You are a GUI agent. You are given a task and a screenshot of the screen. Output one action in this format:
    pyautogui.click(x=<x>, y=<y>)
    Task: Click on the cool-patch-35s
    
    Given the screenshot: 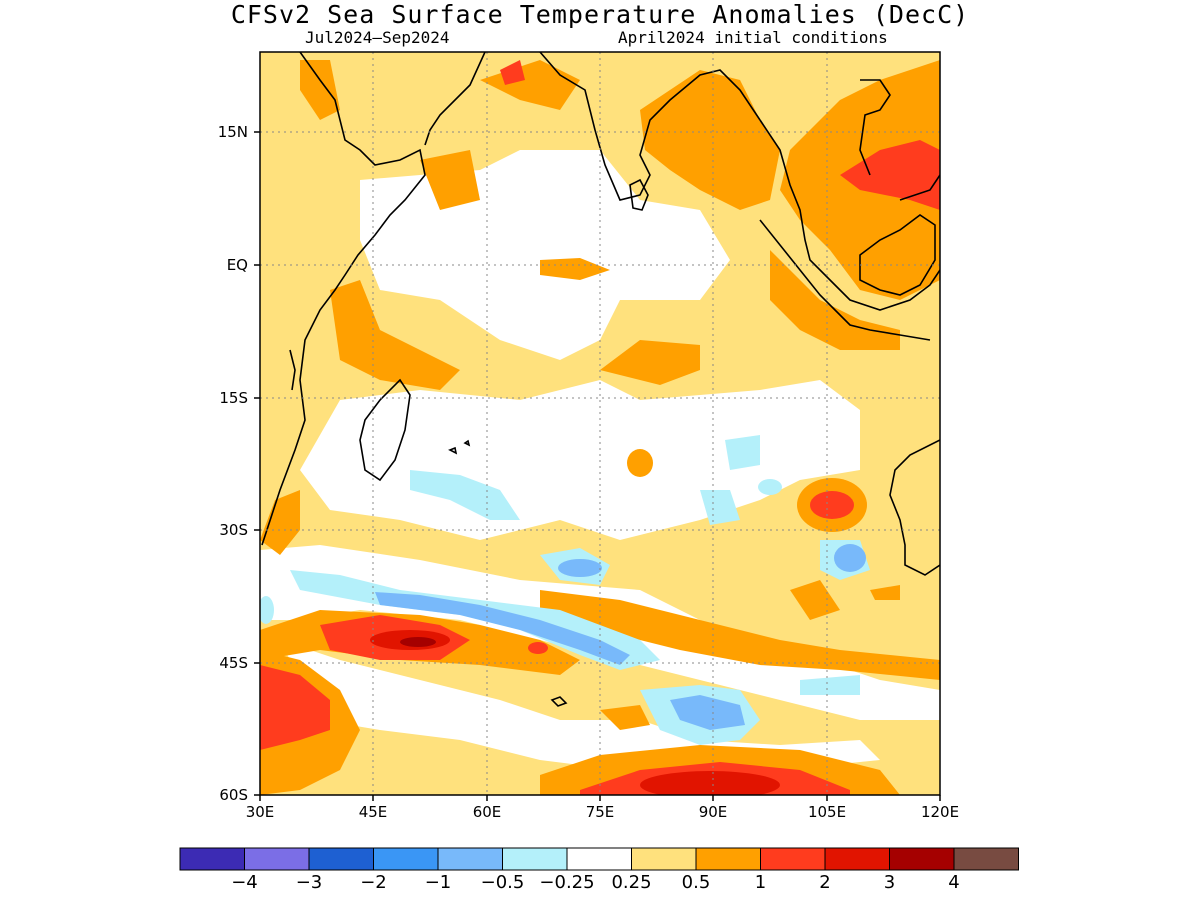 What is the action you would take?
    pyautogui.click(x=580, y=568)
    